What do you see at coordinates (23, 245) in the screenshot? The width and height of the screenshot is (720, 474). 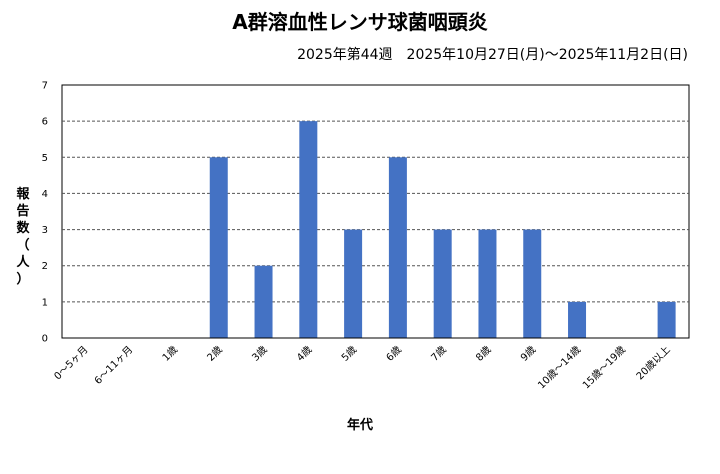 I see `y-axis-label-char: （` at bounding box center [23, 245].